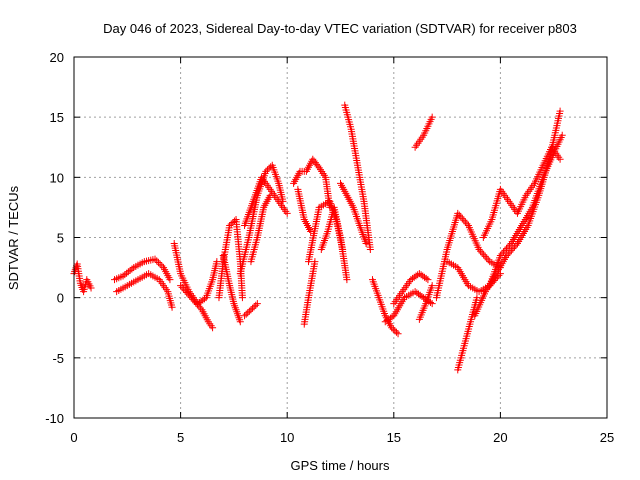 This screenshot has height=480, width=640. Describe the element at coordinates (180, 437) in the screenshot. I see `x-tick-label: 5` at that location.